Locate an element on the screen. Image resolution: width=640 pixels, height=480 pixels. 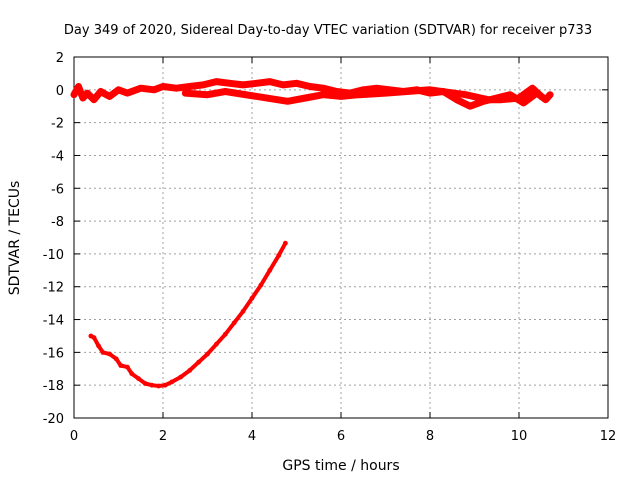
y-tick-label: -2 is located at coordinates (57, 124).